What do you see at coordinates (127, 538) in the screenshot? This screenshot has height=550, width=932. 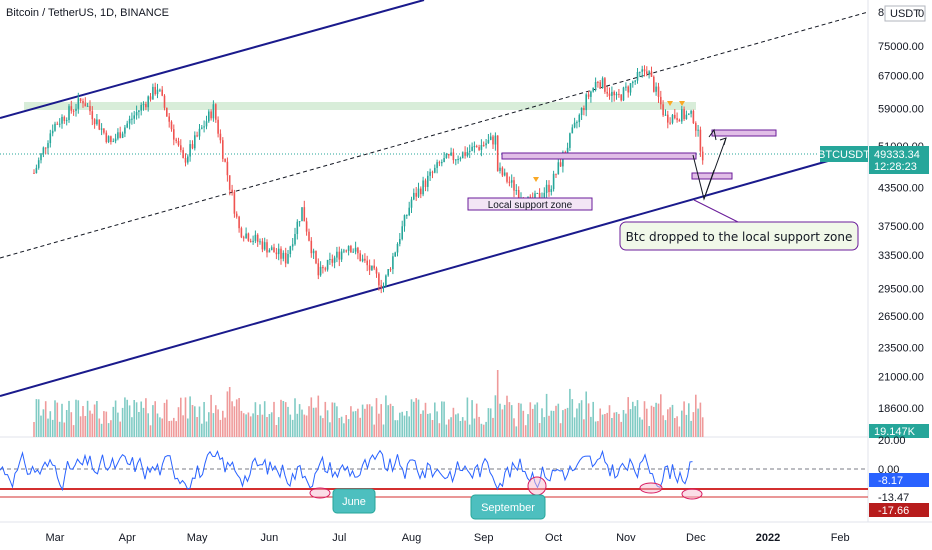 I see `time-tick-label: Apr` at bounding box center [127, 538].